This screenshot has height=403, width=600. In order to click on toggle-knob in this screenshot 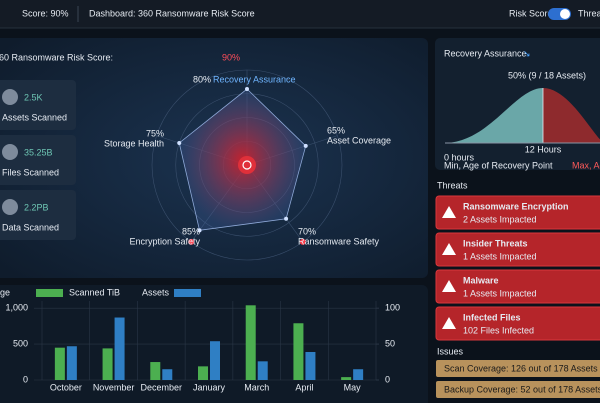, I will do `click(565, 14)`.